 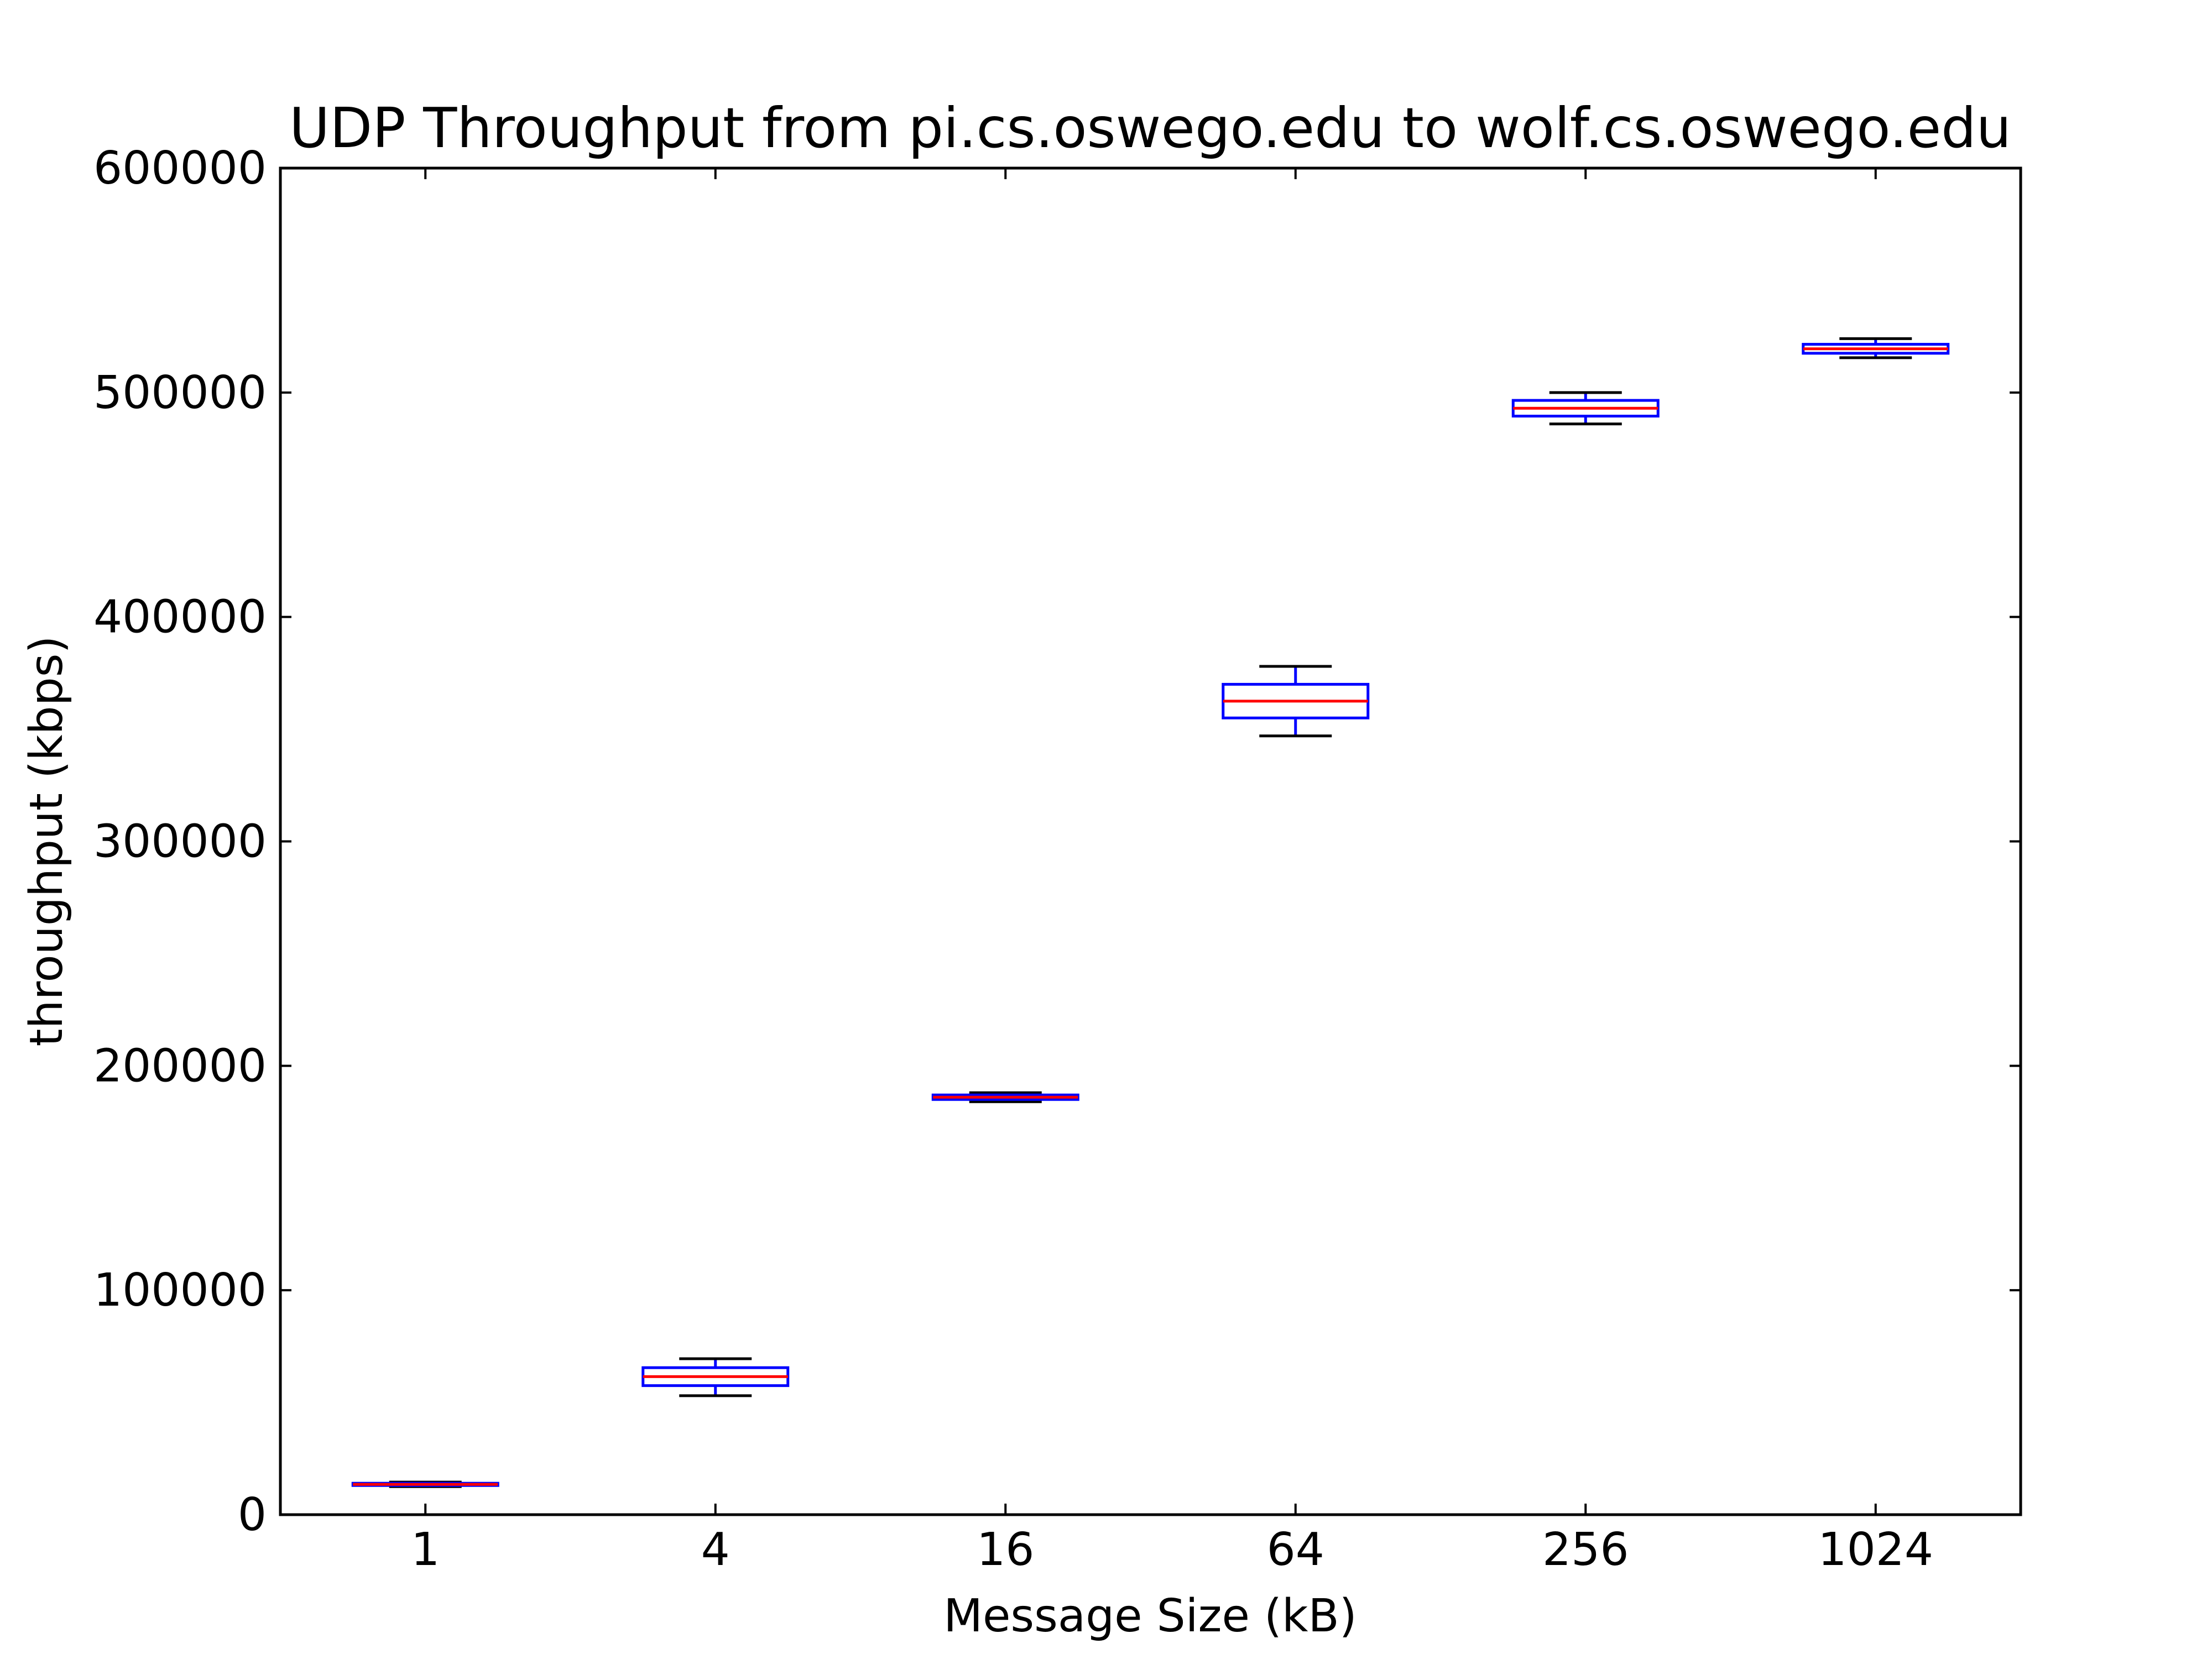 I want to click on x-tick-label: 1024, so click(x=1876, y=1550).